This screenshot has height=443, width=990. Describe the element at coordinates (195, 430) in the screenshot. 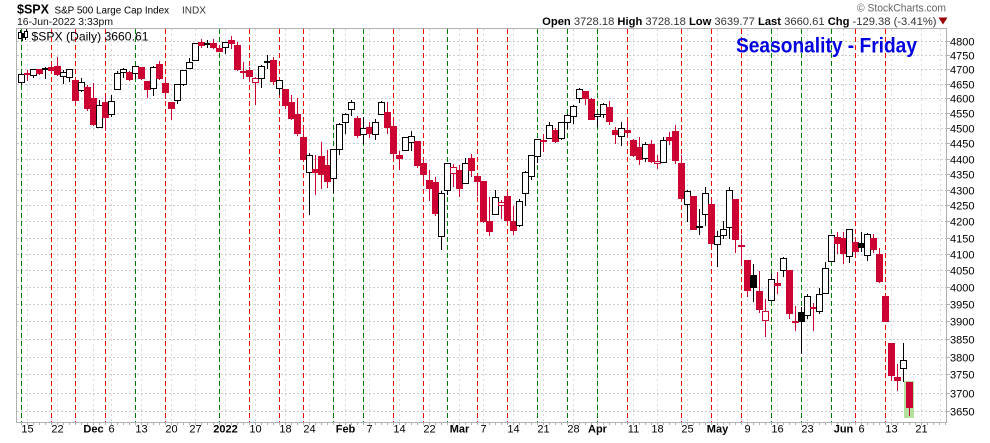

I see `svg-text: 27` at that location.